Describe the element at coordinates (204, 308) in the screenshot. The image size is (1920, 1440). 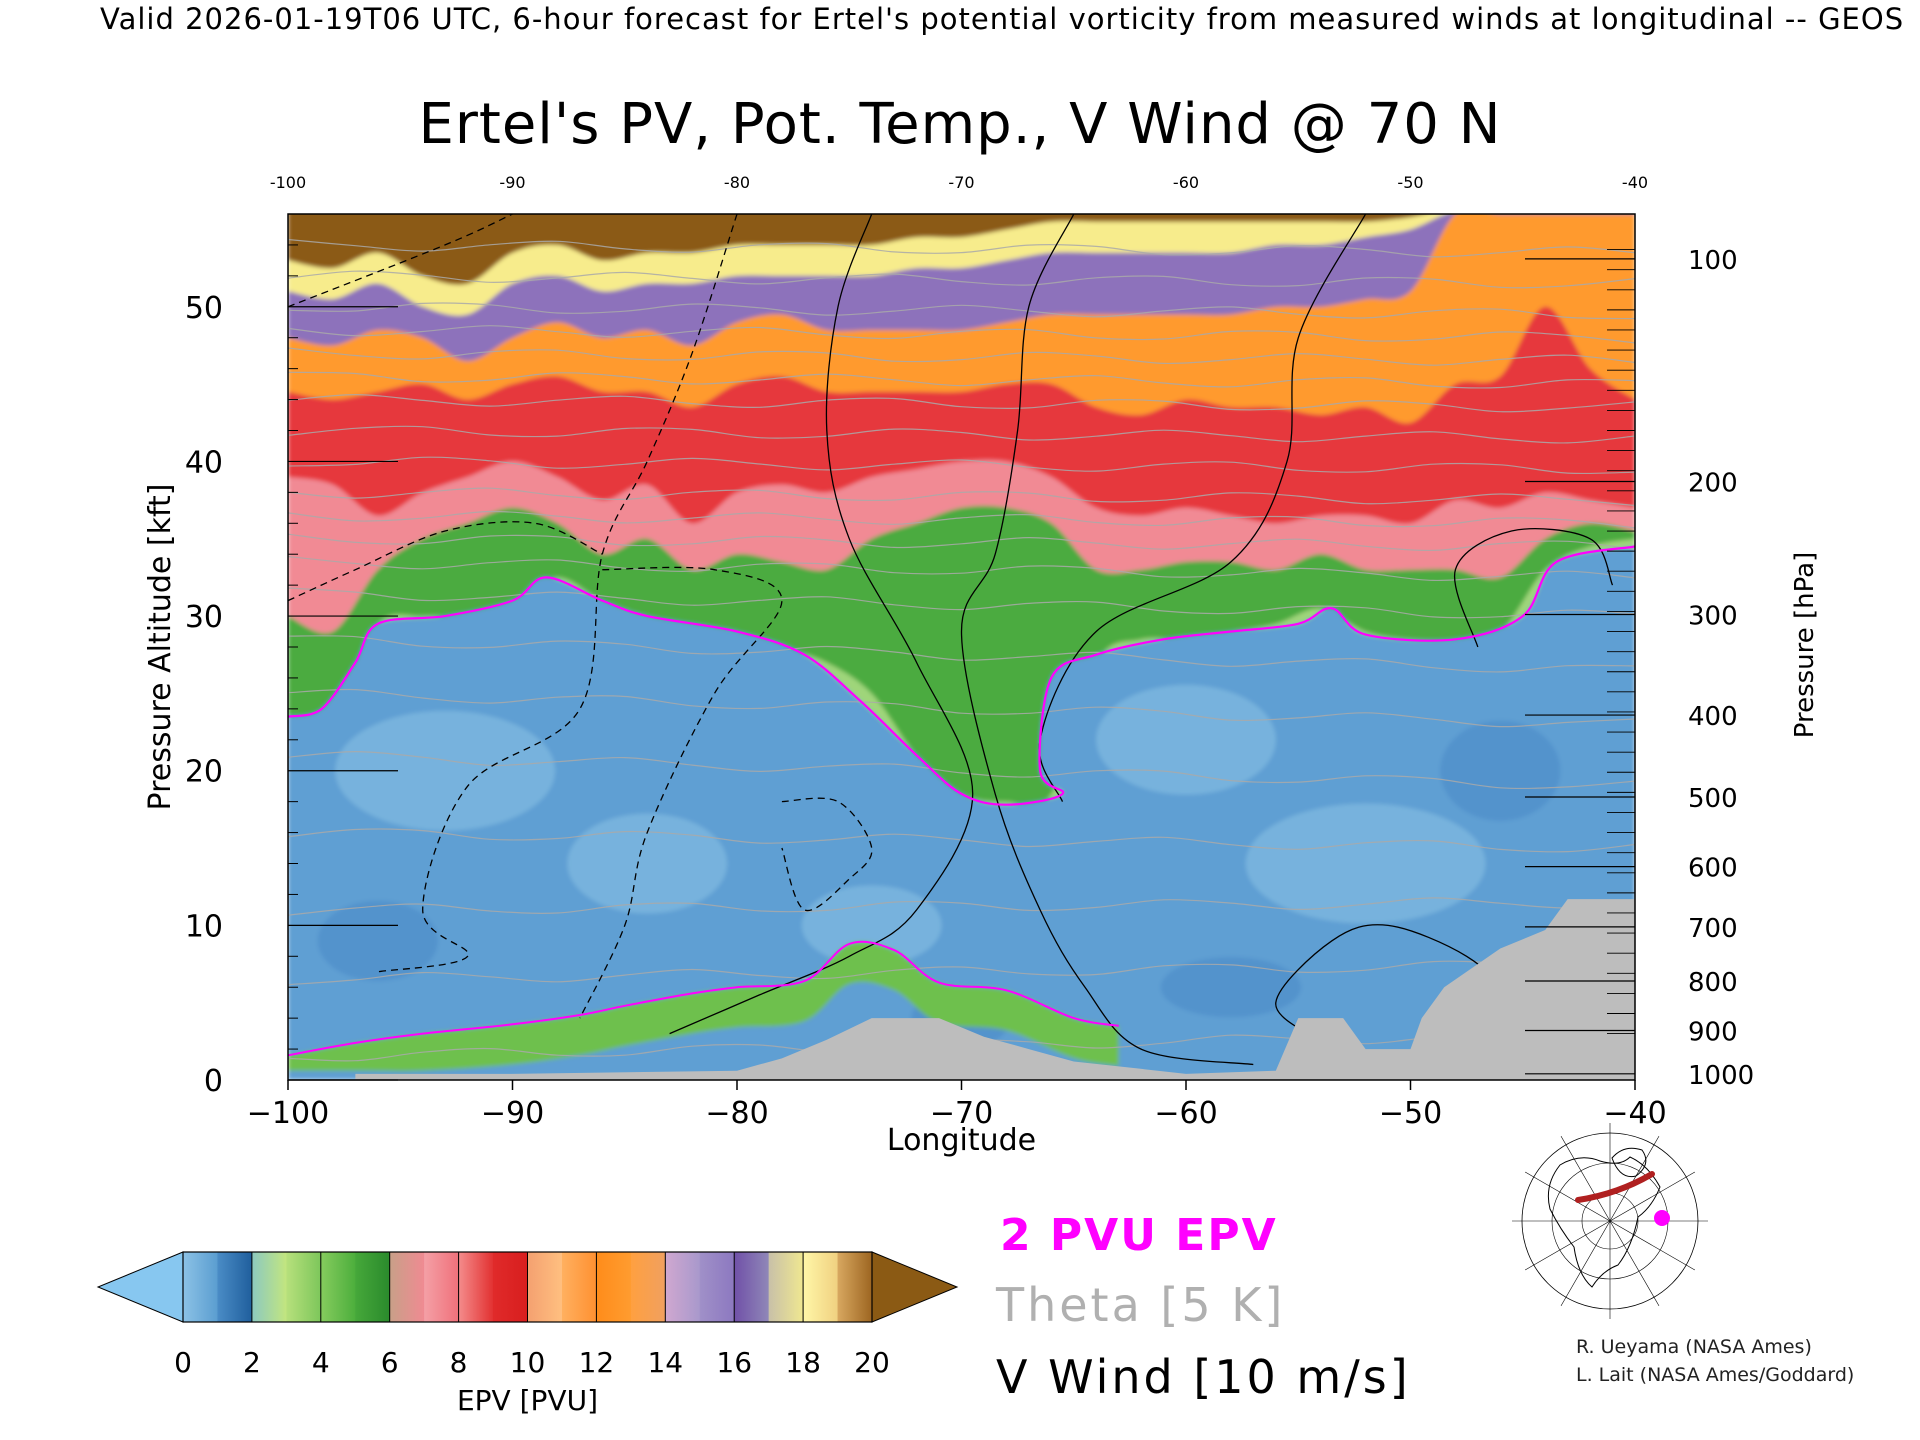
I see `y-tick-label: 50` at that location.